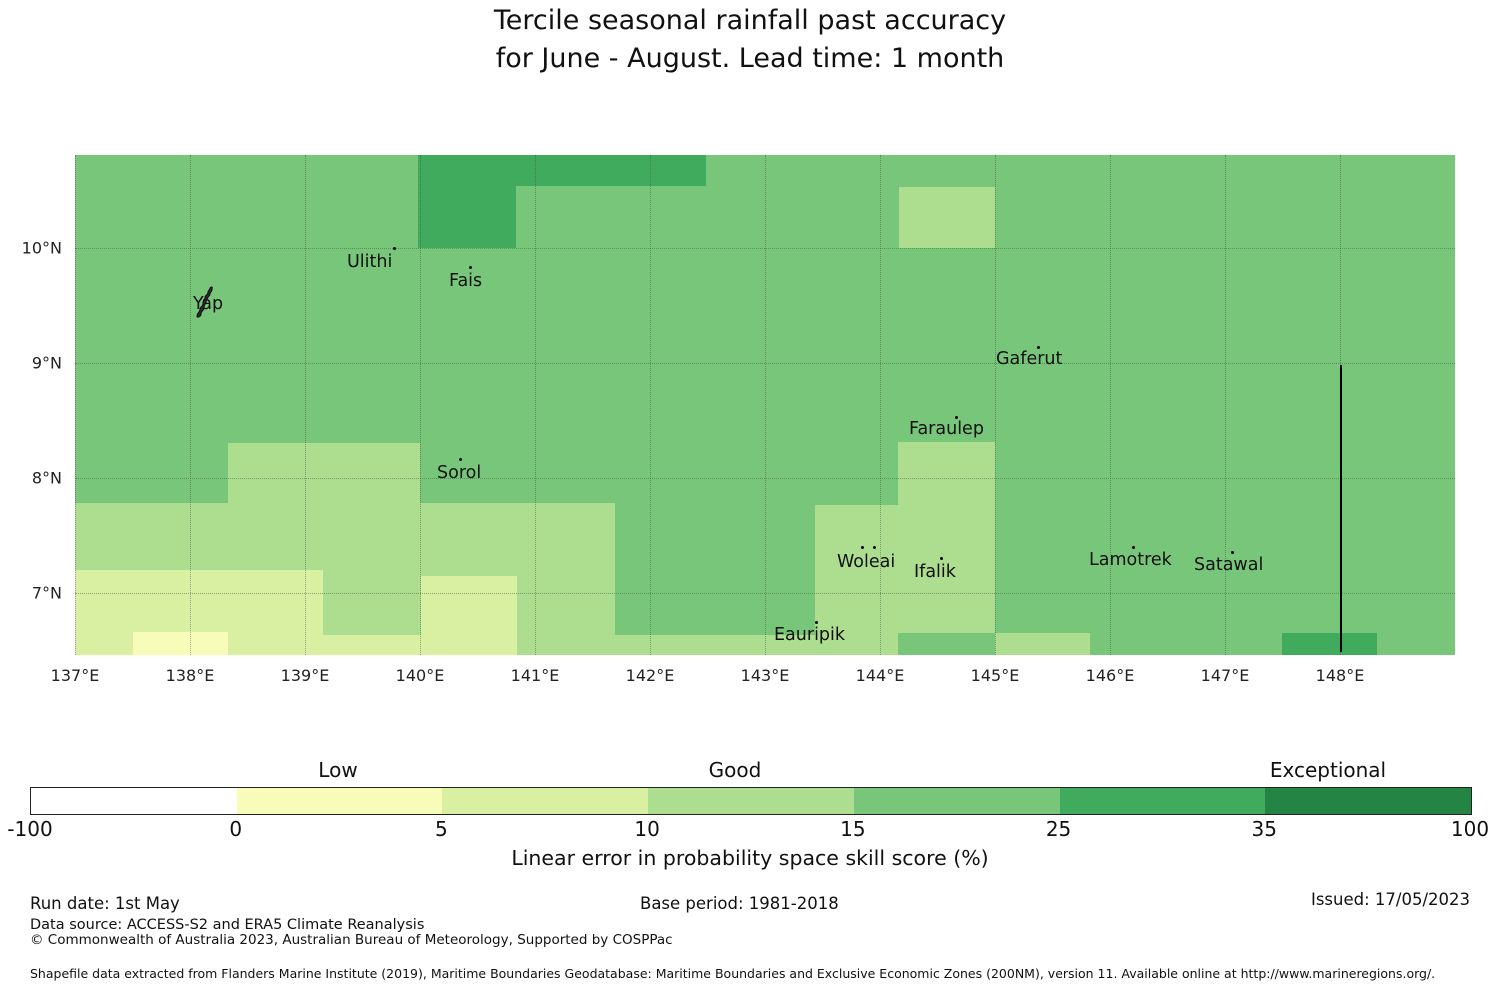 The width and height of the screenshot is (1500, 990). Describe the element at coordinates (995, 675) in the screenshot. I see `lon-tick-label: 145°E` at that location.